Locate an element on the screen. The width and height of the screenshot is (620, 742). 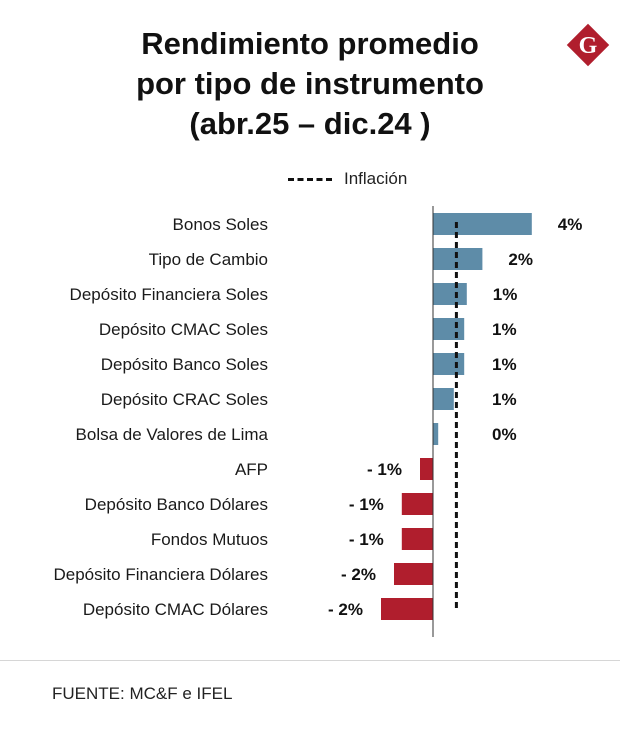
value-label-9: - 1% is located at coordinates (366, 504).